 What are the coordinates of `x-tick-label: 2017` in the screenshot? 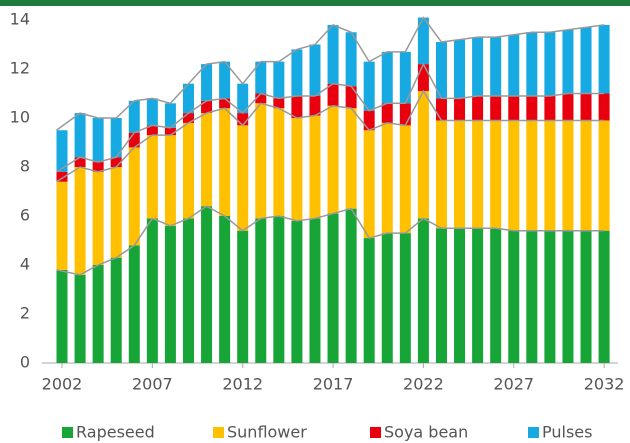 It's located at (333, 384).